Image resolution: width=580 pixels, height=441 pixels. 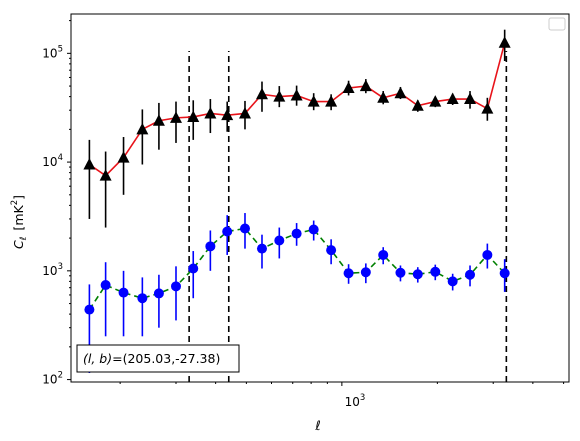 What do you see at coordinates (19, 222) in the screenshot?
I see `y-axis-label: Cℓ[mK2]` at bounding box center [19, 222].